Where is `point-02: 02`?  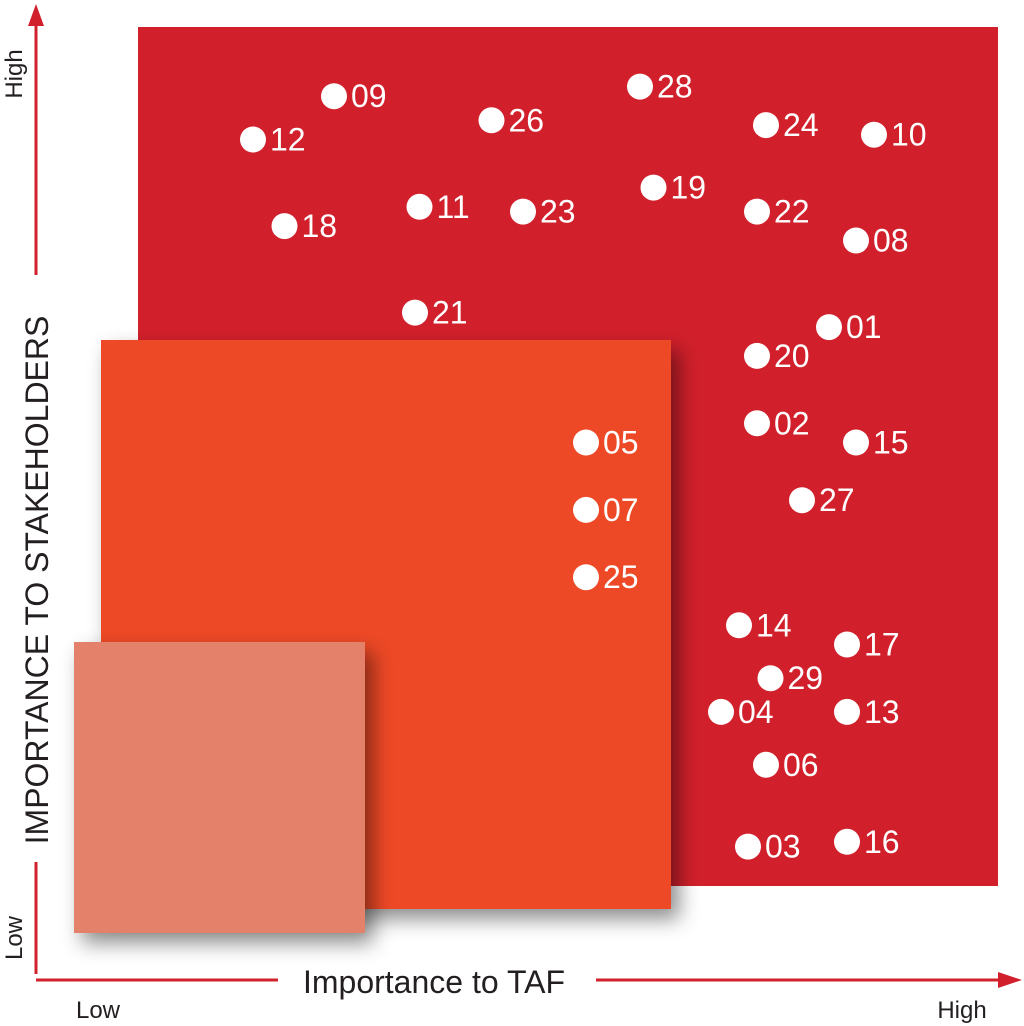 point-02: 02 is located at coordinates (777, 423).